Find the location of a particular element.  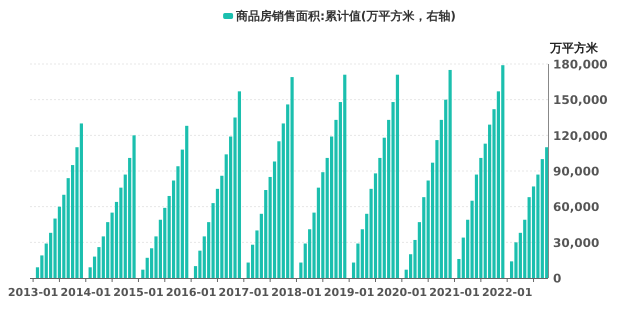

y2-tick-label: 30,000 is located at coordinates (576, 243).